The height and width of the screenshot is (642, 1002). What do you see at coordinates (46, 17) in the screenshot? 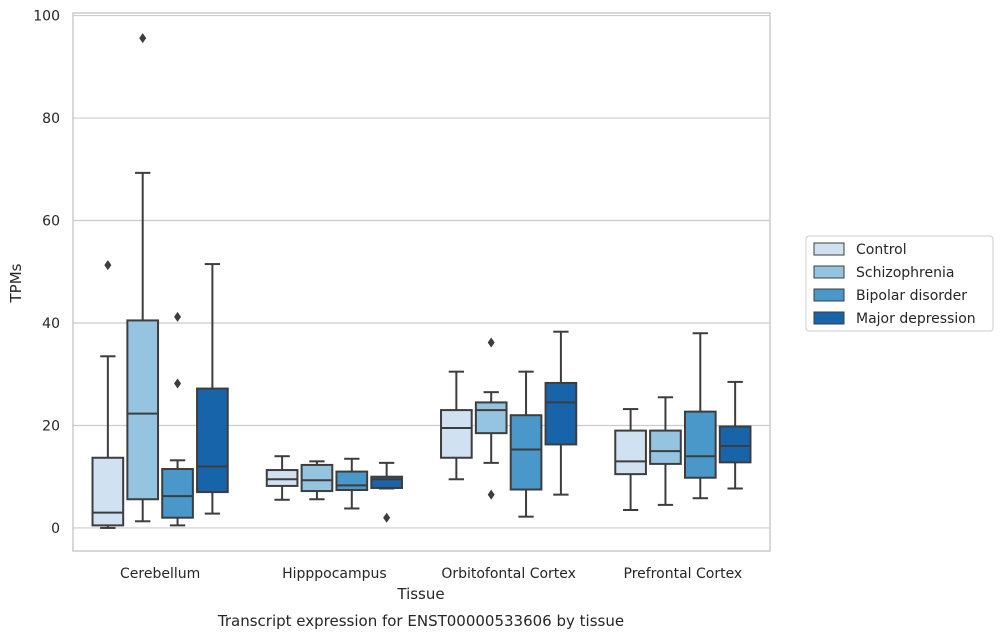
I see `y-tick-label: 100` at bounding box center [46, 17].